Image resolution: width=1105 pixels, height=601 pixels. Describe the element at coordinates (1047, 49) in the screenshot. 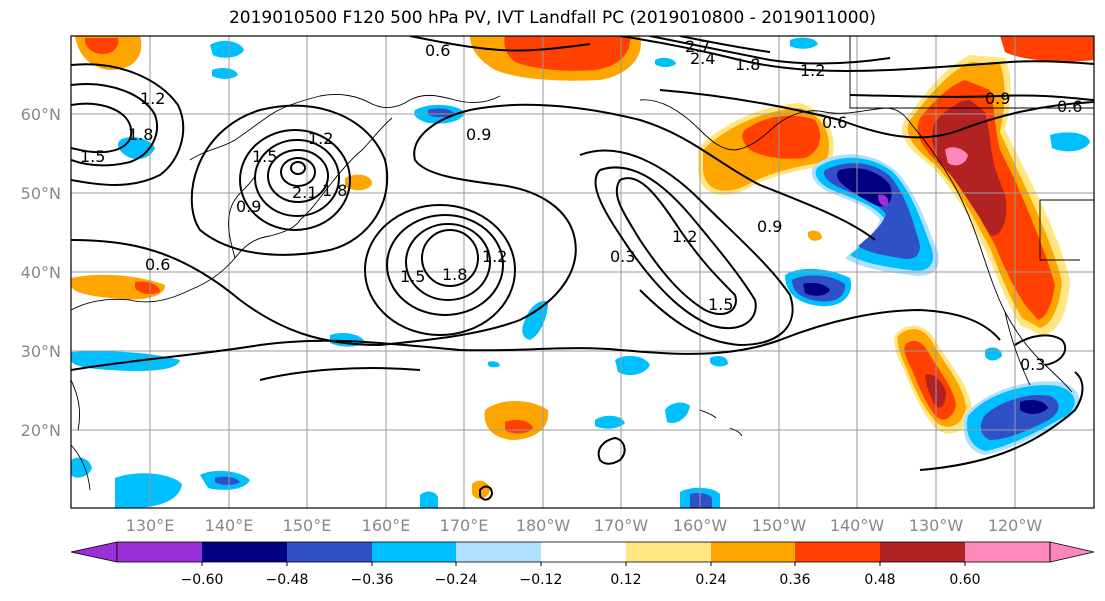

I see `positive-patch-topright` at that location.